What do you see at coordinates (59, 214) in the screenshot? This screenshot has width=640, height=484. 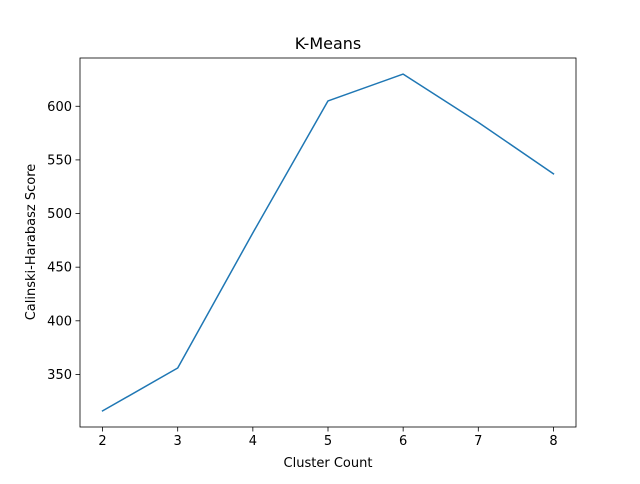 I see `y-tick-label: 500` at bounding box center [59, 214].